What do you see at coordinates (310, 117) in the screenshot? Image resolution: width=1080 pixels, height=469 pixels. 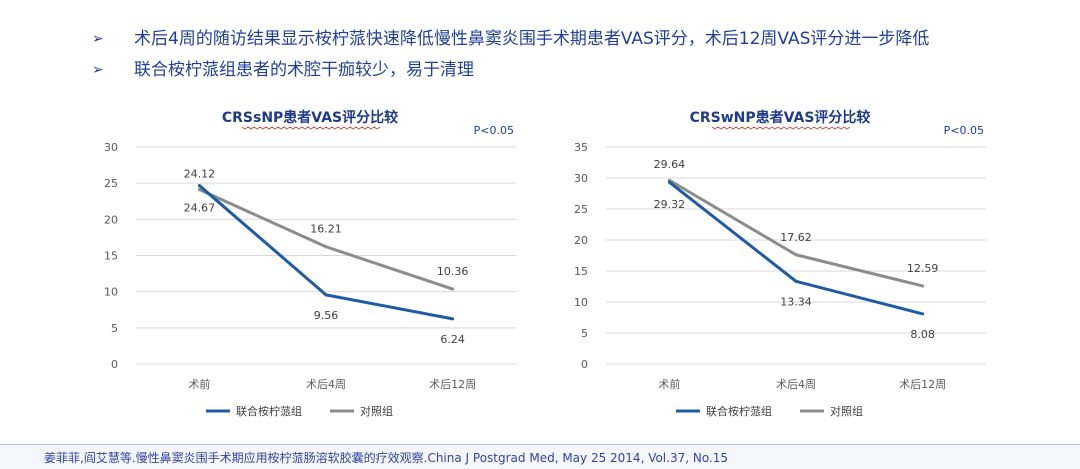 I see `chart-title: CRSsNP患者VAS评分比较` at bounding box center [310, 117].